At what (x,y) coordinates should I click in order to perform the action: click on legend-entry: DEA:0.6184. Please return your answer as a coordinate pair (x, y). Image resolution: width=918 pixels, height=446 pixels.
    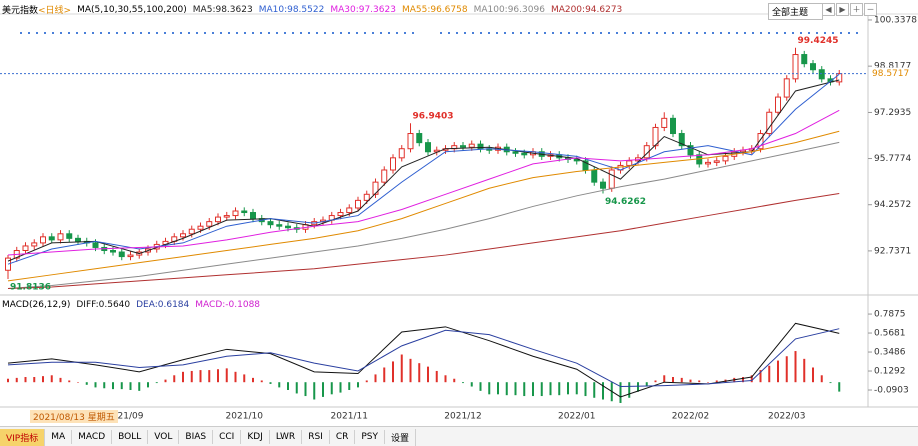
    Looking at the image, I should click on (163, 305).